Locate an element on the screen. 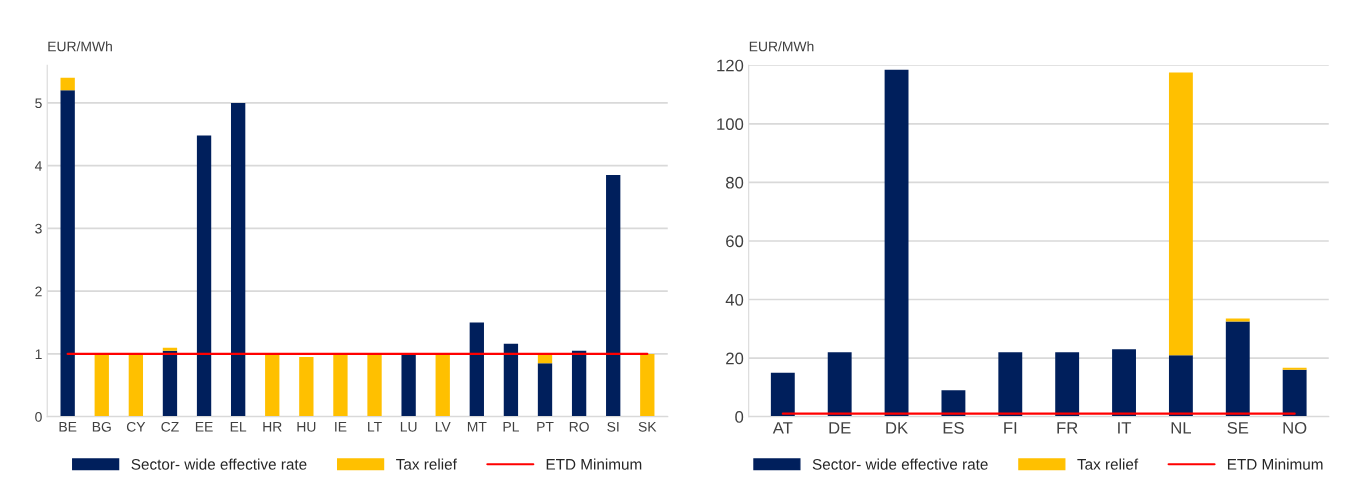  x-tick-label: FR is located at coordinates (1067, 428).